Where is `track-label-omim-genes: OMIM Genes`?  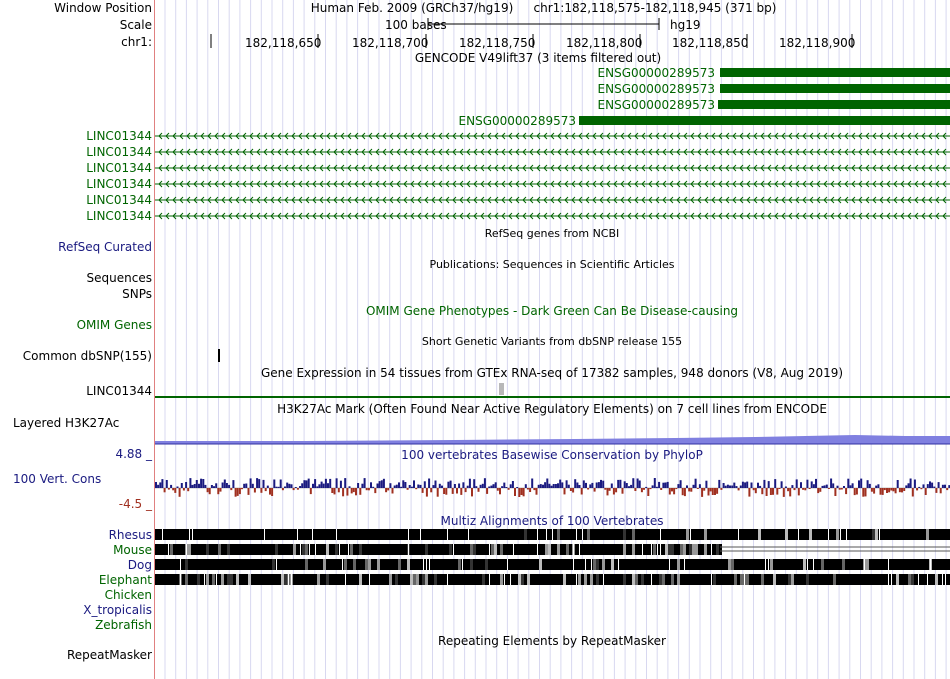
track-label-omim-genes: OMIM Genes is located at coordinates (114, 325).